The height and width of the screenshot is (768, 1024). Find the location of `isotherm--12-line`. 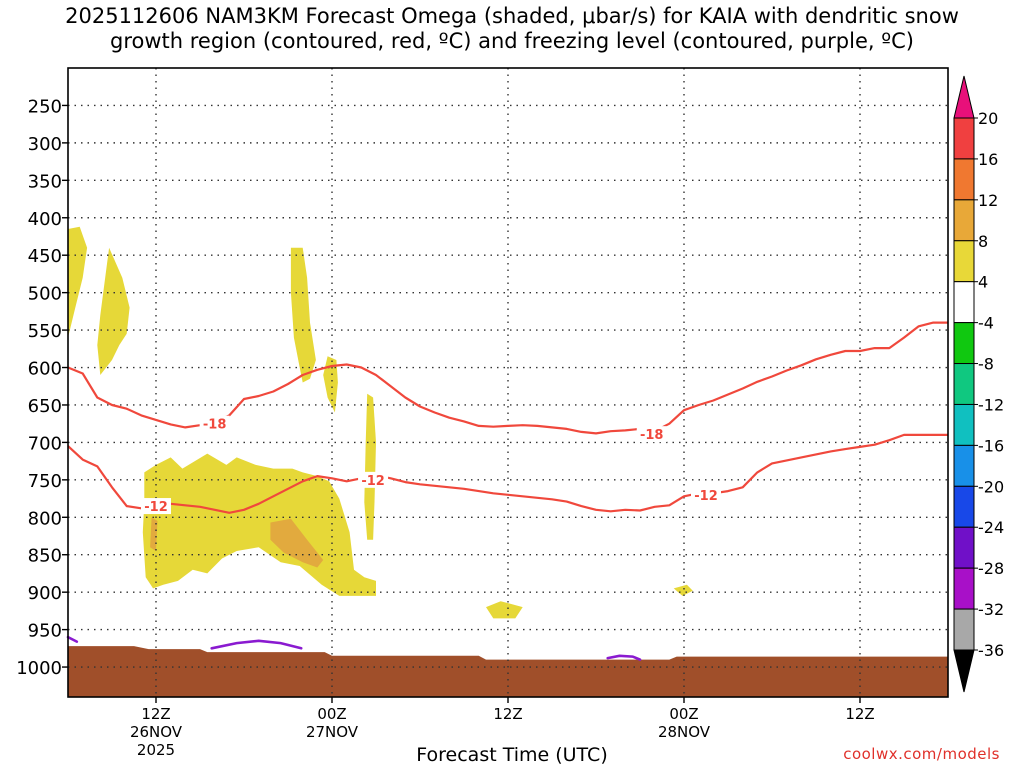

isotherm--12-line is located at coordinates (507, 473).